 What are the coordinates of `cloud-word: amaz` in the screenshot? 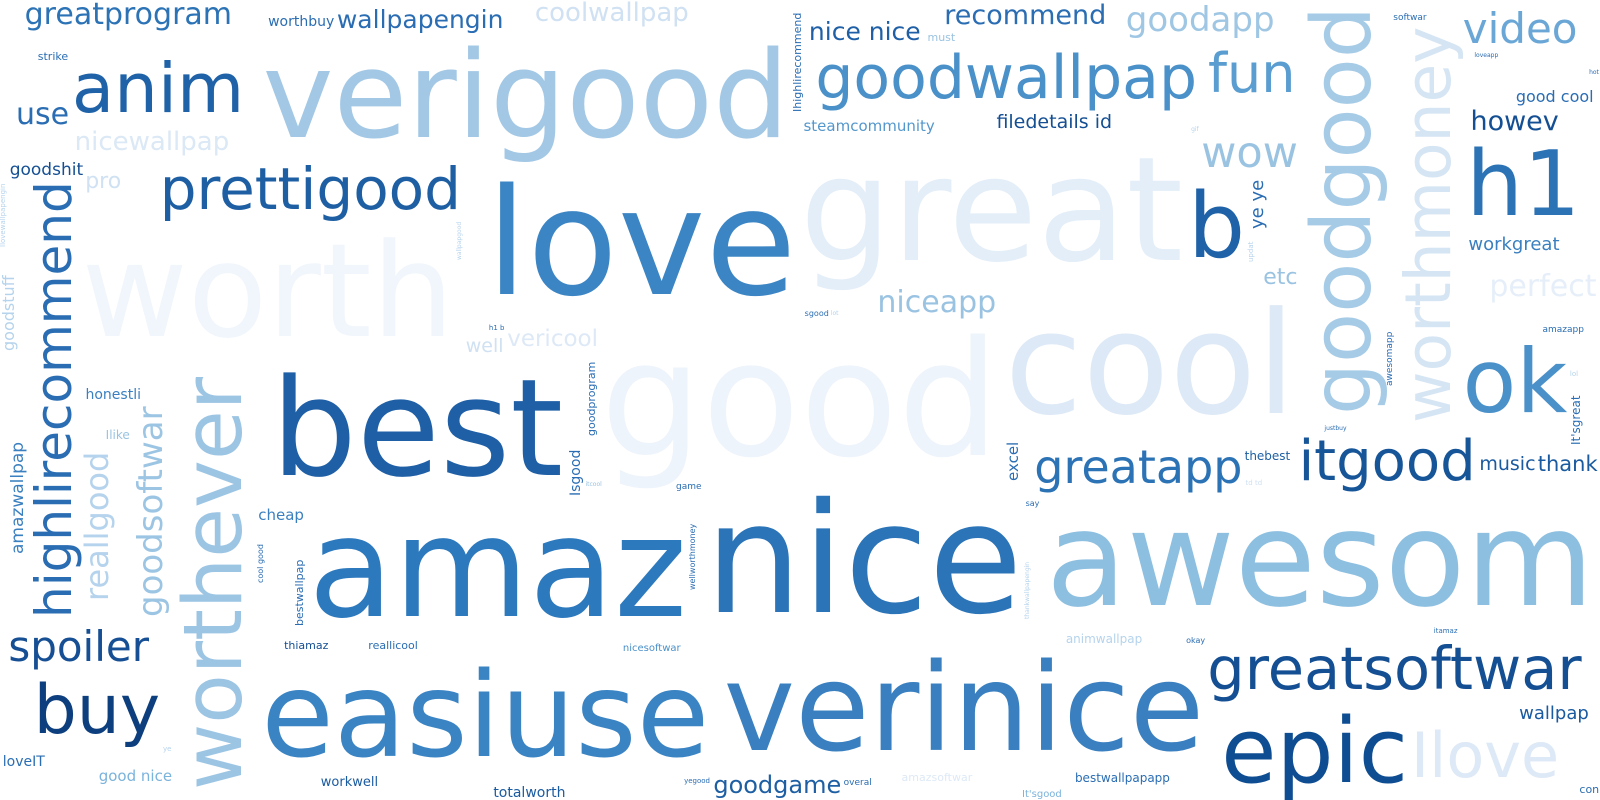 It's located at (498, 567).